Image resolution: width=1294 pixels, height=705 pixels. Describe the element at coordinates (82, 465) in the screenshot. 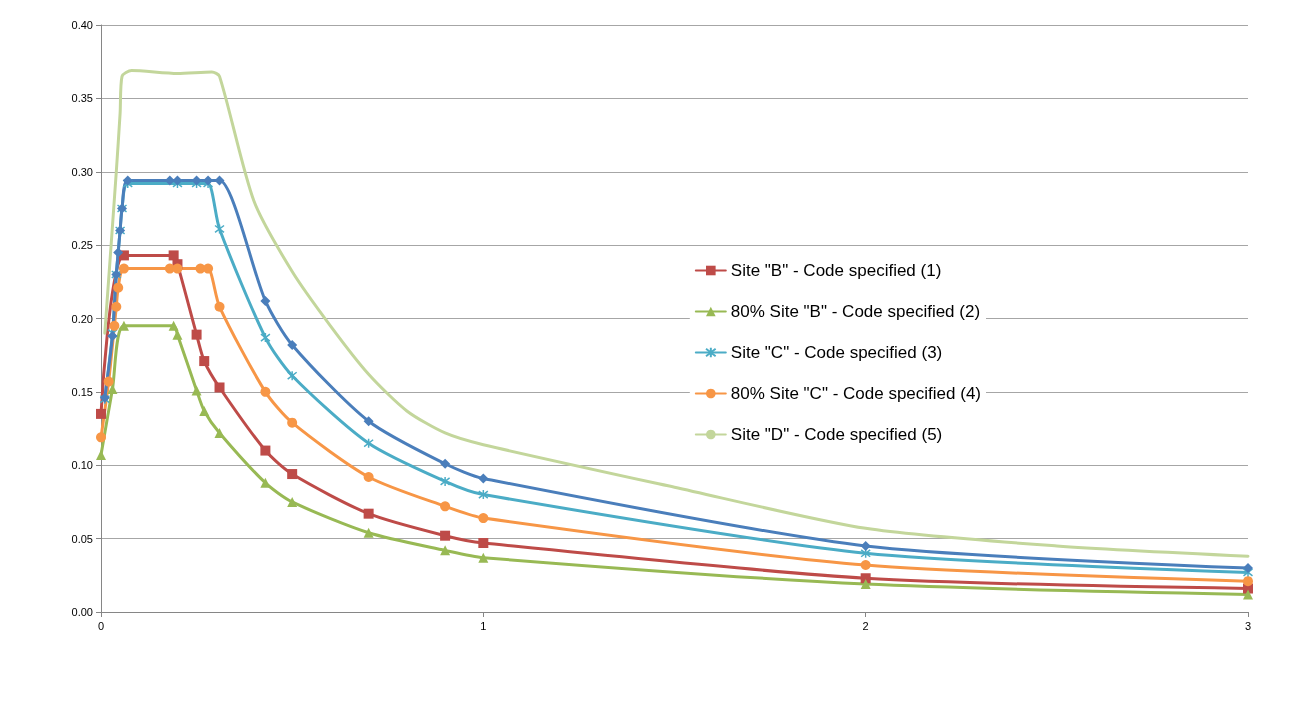

I see `y-tick-label: 0.10` at that location.